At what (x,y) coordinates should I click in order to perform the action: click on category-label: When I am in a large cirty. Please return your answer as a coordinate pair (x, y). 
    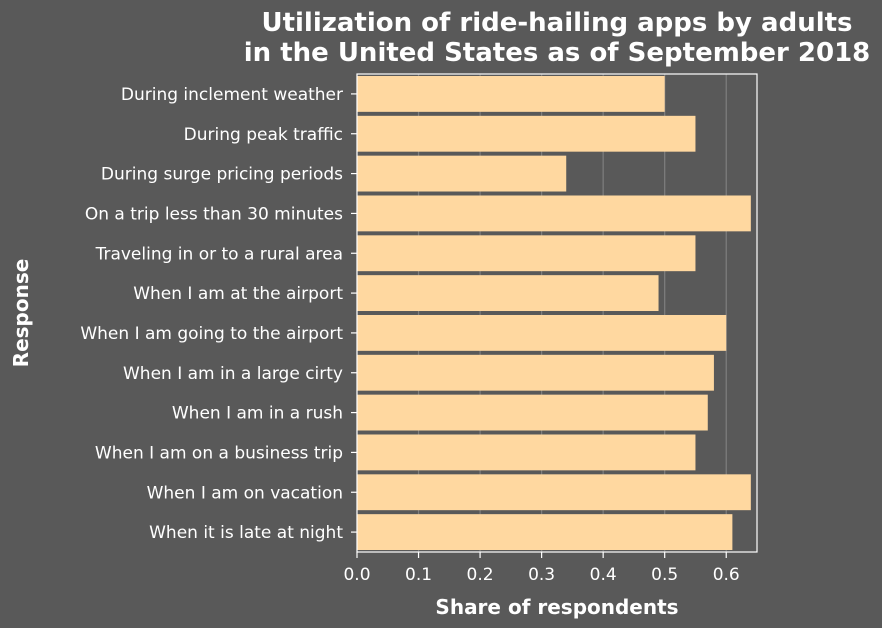
    Looking at the image, I should click on (233, 374).